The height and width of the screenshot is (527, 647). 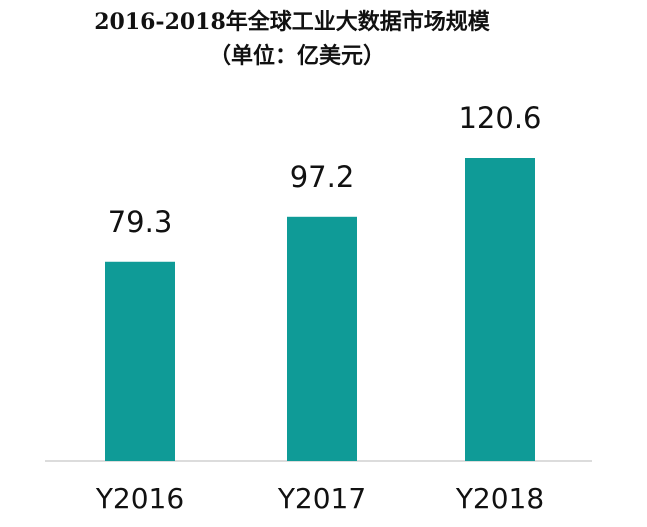 What do you see at coordinates (297, 56) in the screenshot?
I see `chart-subtitle: （单位：亿美元）` at bounding box center [297, 56].